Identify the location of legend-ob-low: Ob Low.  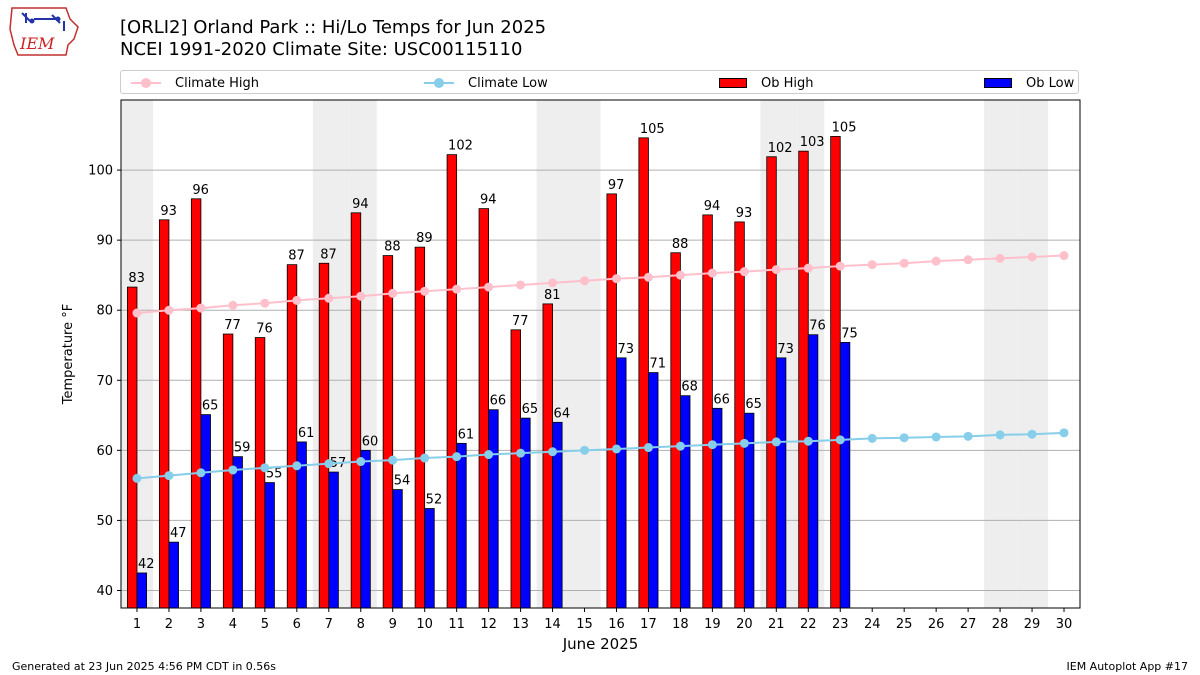
(1029, 83).